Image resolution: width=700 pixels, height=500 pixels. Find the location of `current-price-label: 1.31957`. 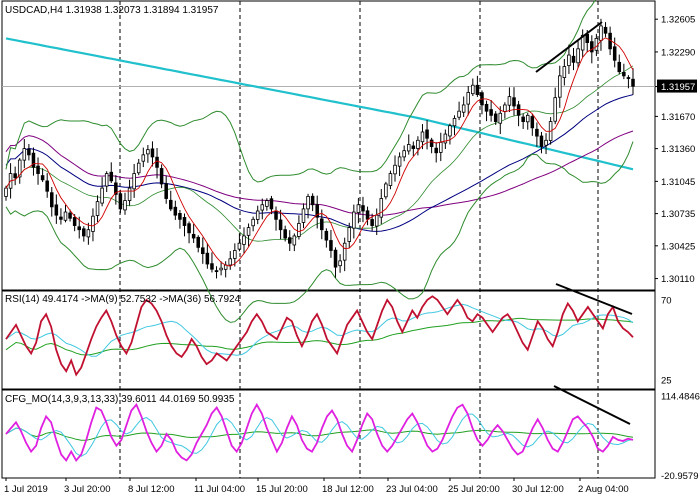

current-price-label: 1.31957 is located at coordinates (678, 87).